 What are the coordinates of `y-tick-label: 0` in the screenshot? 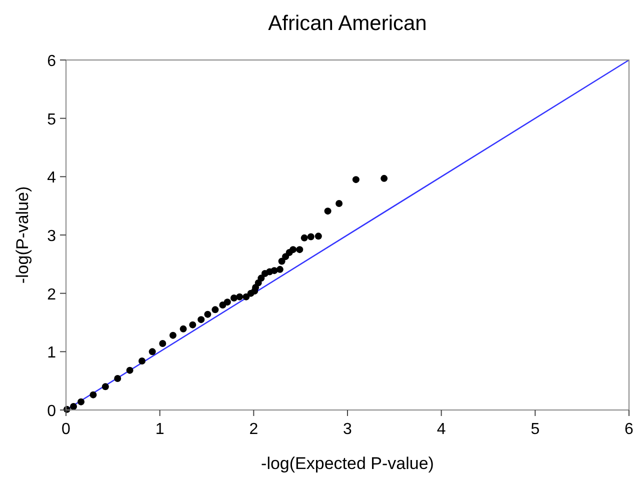 It's located at (51, 411).